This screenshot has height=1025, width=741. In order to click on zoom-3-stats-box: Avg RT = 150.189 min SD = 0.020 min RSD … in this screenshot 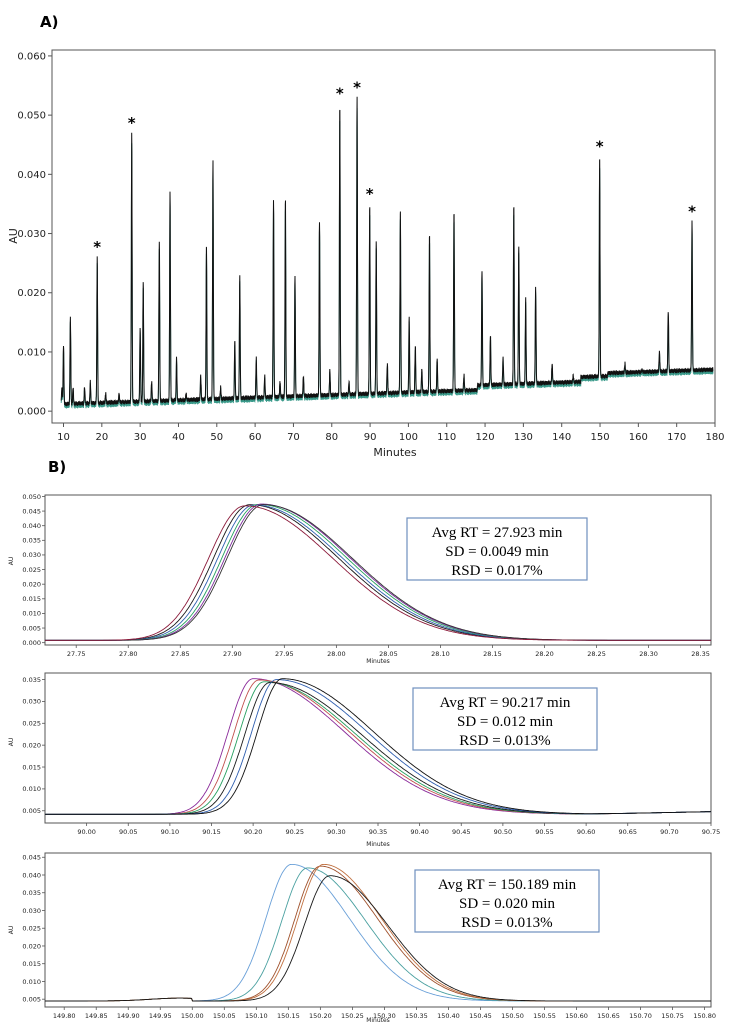, I will do `click(507, 901)`.